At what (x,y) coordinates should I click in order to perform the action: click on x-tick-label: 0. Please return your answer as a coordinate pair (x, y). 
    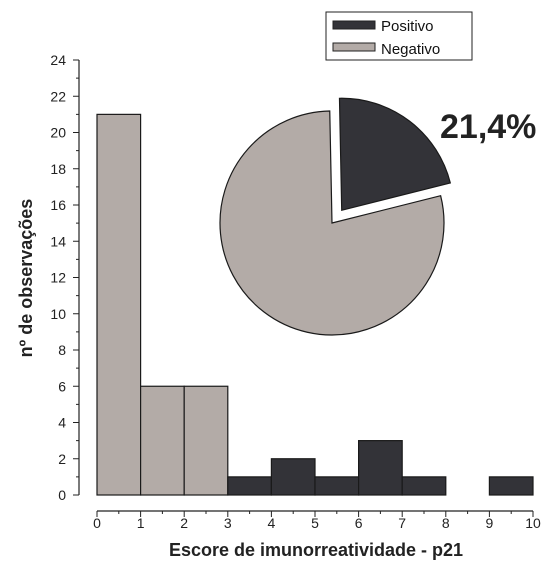
    Looking at the image, I should click on (97, 523).